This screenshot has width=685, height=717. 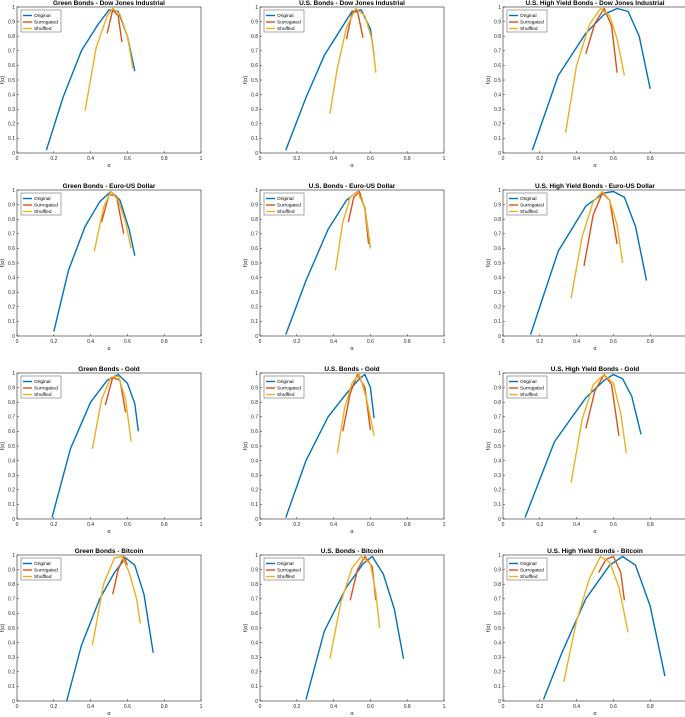 I want to click on series-line-original, so click(x=583, y=445).